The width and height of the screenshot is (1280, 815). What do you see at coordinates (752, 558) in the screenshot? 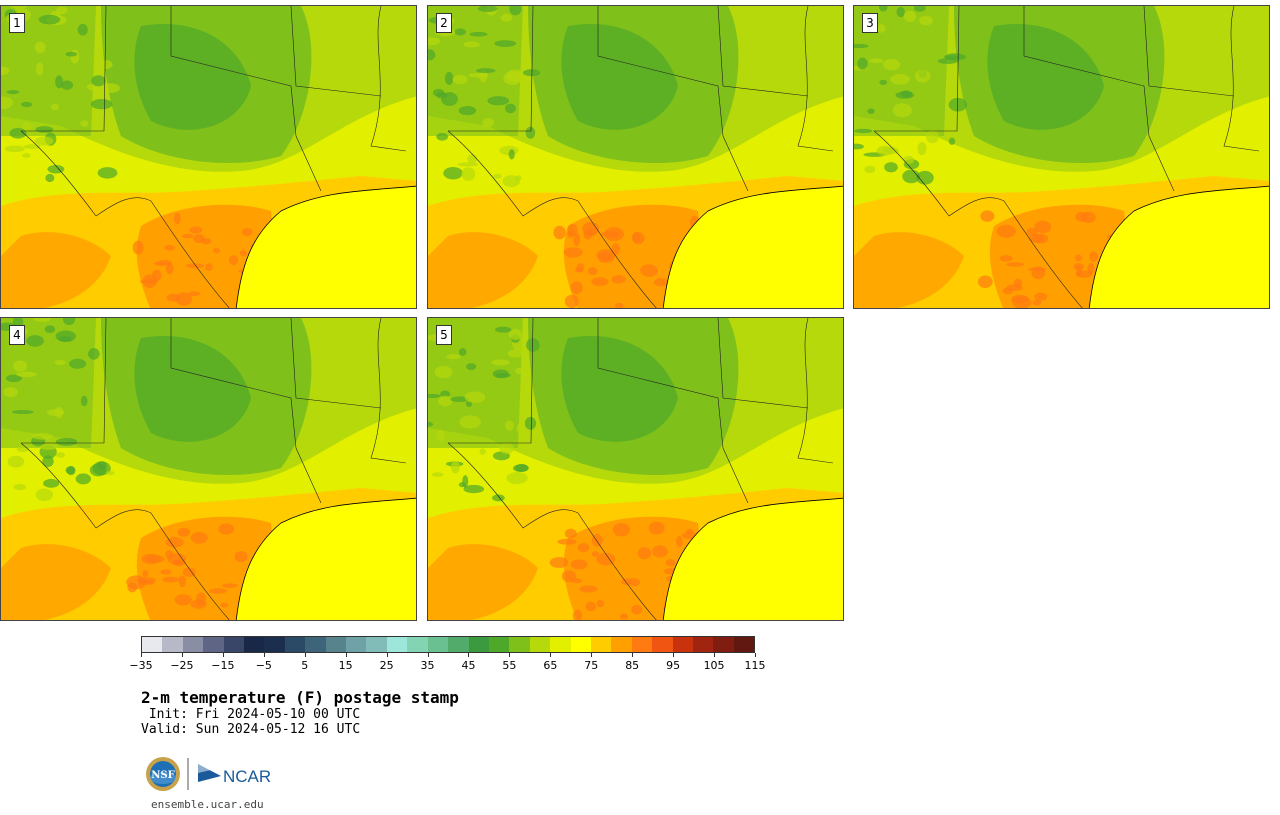
I see `coastline` at bounding box center [752, 558].